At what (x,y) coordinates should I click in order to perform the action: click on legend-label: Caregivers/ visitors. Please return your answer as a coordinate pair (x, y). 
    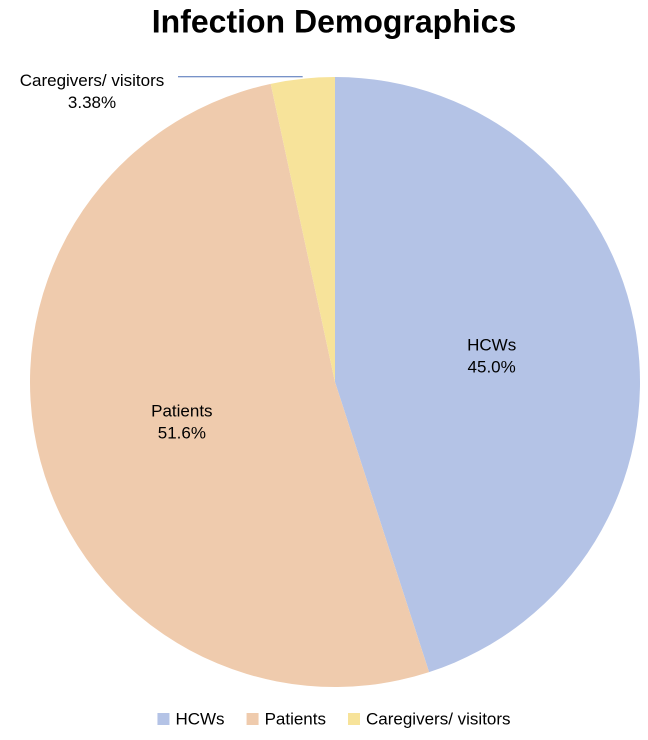
    Looking at the image, I should click on (438, 718).